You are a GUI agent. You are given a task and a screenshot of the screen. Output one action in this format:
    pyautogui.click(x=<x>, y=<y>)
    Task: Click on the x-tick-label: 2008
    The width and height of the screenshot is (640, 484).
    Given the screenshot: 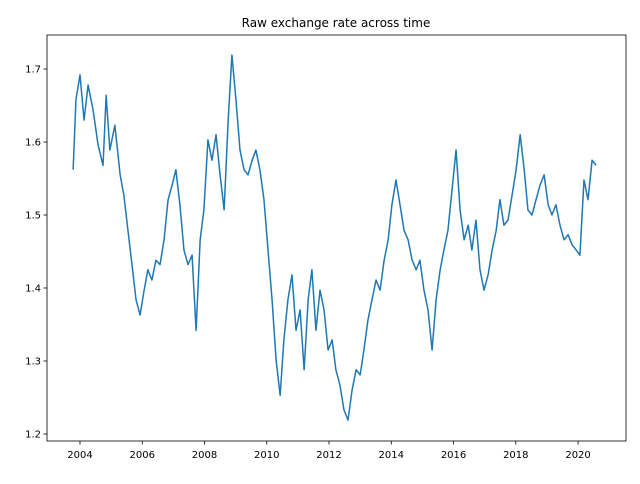 What is the action you would take?
    pyautogui.click(x=204, y=455)
    